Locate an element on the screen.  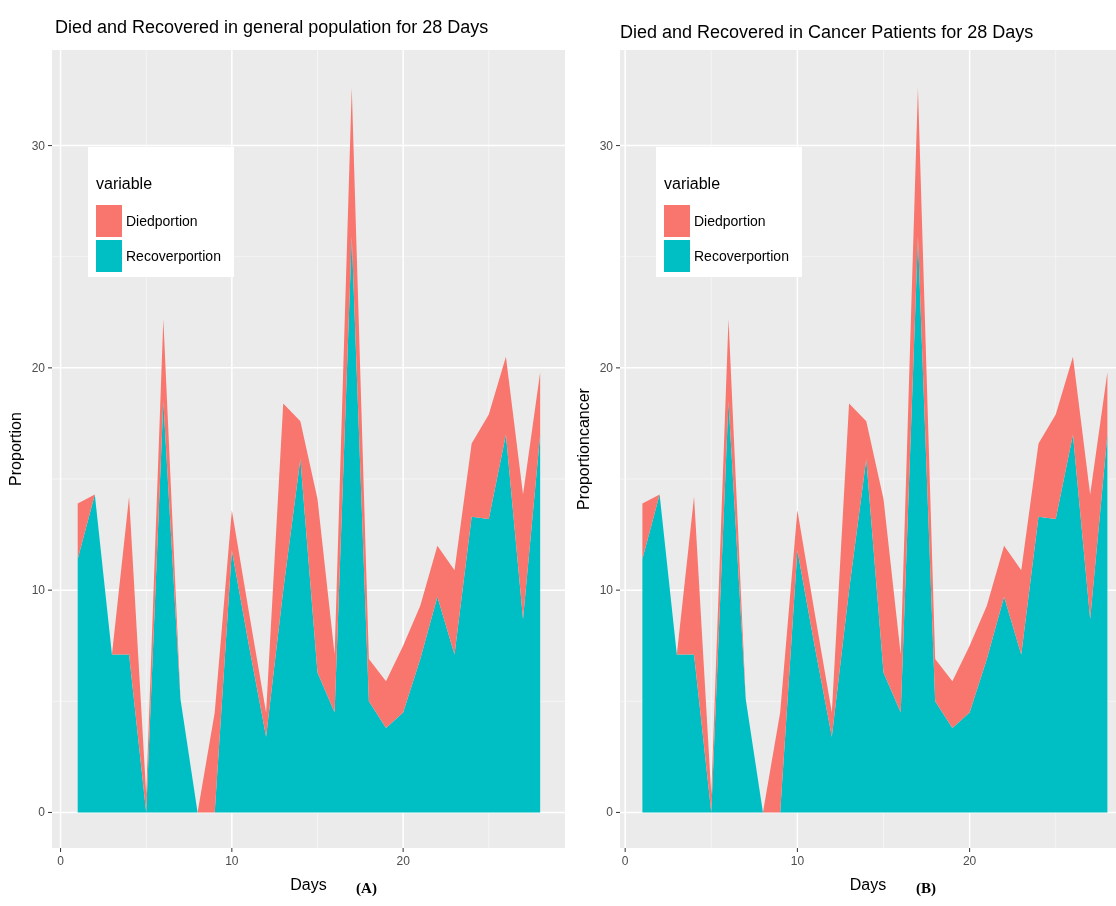
y-axis-title: Proportioncancer is located at coordinates (583, 448).